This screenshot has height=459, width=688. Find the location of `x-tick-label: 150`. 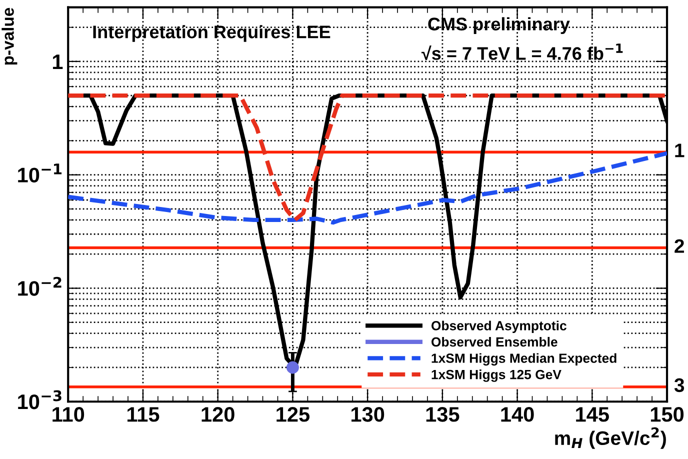

x-tick-label: 150 is located at coordinates (667, 414).